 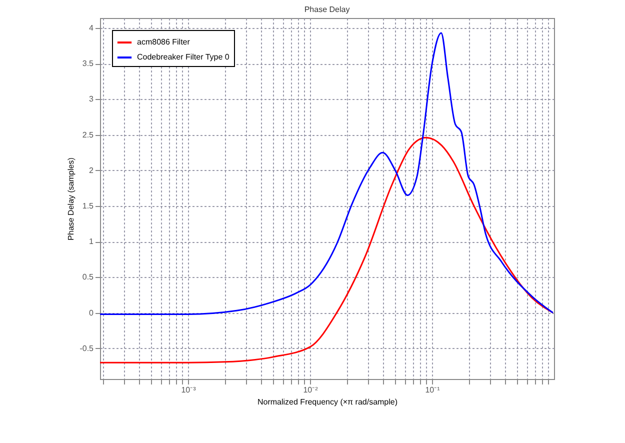 What do you see at coordinates (310, 390) in the screenshot?
I see `x-tick-label: 10⁻²` at bounding box center [310, 390].